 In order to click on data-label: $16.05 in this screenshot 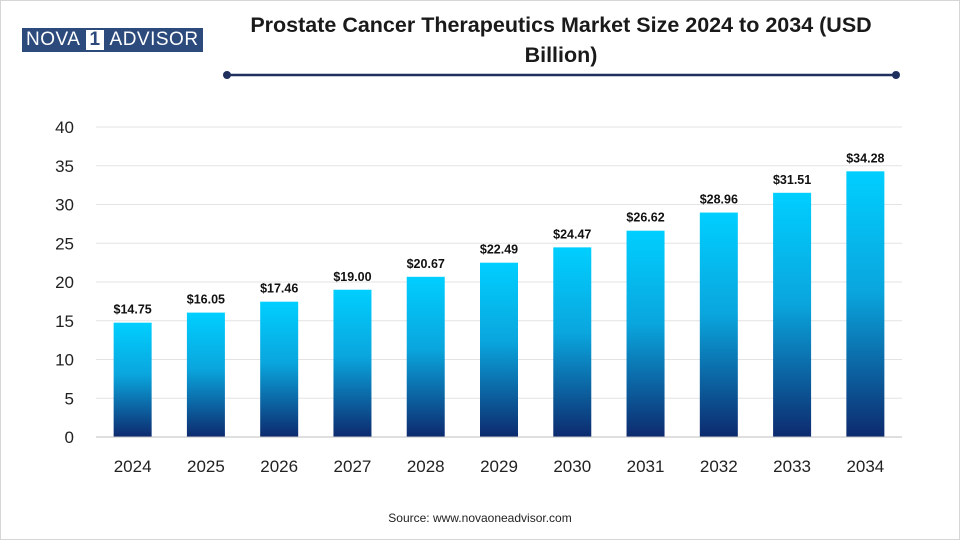, I will do `click(206, 300)`.